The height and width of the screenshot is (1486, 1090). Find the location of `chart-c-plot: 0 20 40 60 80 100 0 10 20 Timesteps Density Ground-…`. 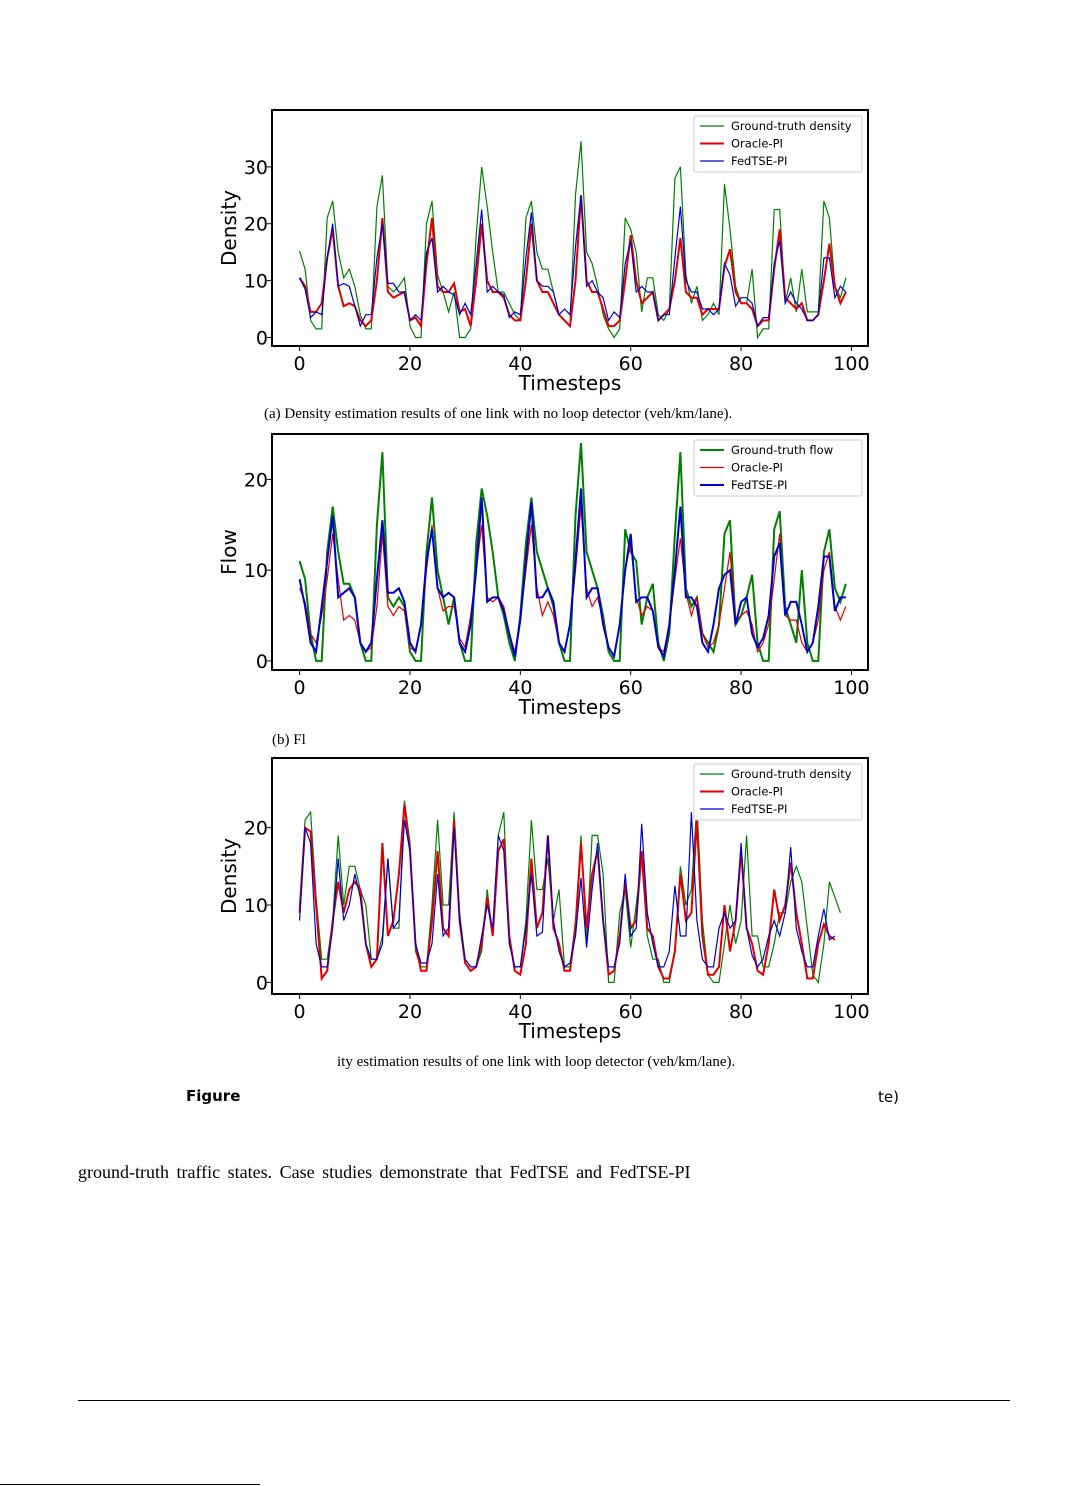

chart-c-plot: 0 20 40 60 80 100 0 10 20 Timesteps Density Ground-… is located at coordinates (543, 900).